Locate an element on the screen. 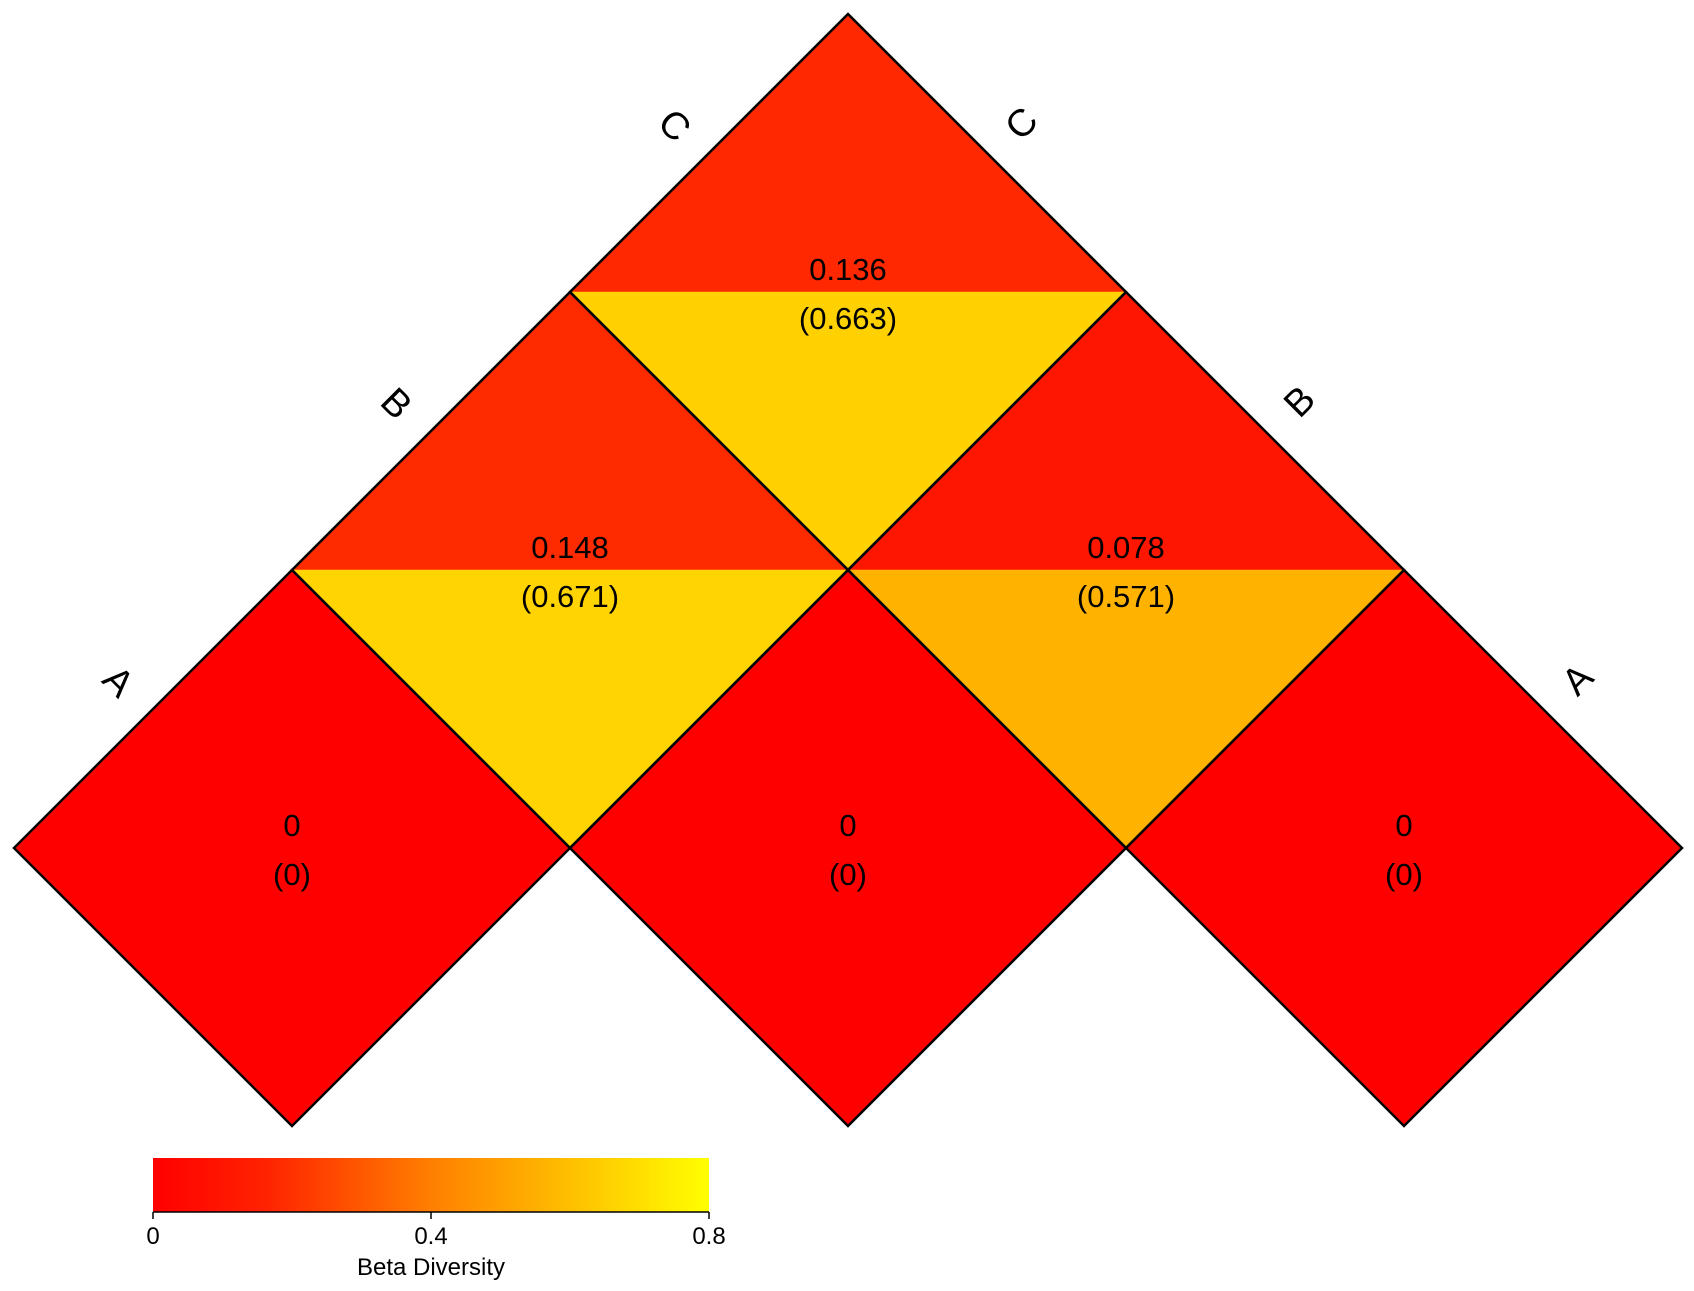 Image resolution: width=1694 pixels, height=1291 pixels. axis-label-left: A is located at coordinates (118, 682).